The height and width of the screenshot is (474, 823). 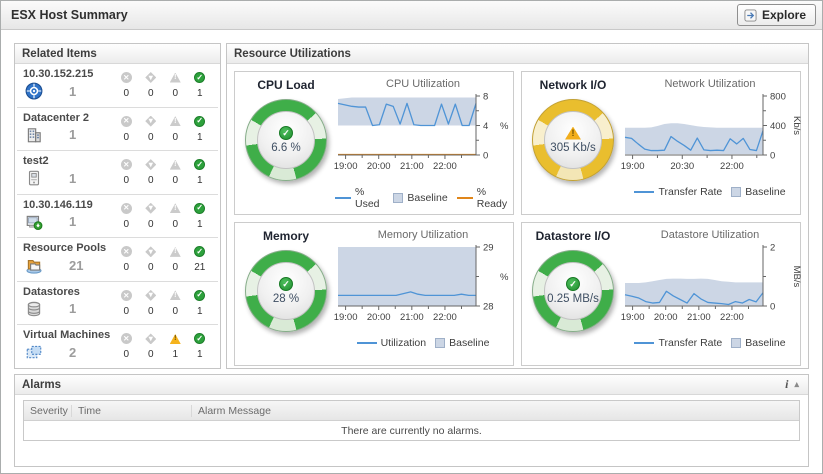 What do you see at coordinates (690, 192) in the screenshot?
I see `legend-label: Transfer Rate` at bounding box center [690, 192].